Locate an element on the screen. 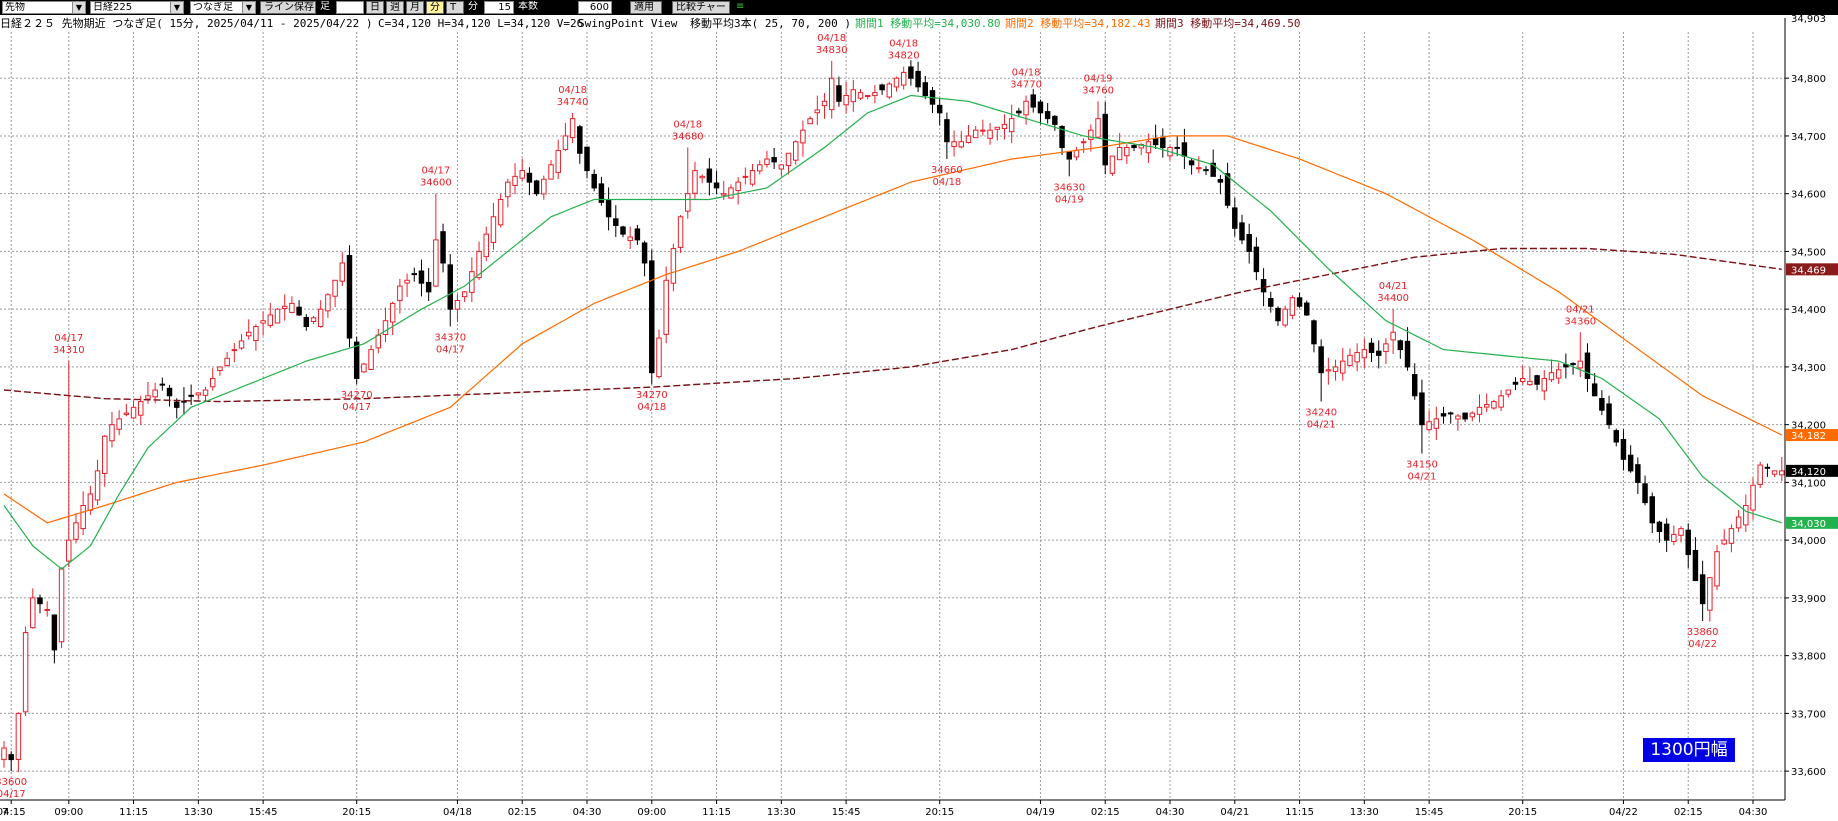  period-button-tick: T is located at coordinates (455, 7).